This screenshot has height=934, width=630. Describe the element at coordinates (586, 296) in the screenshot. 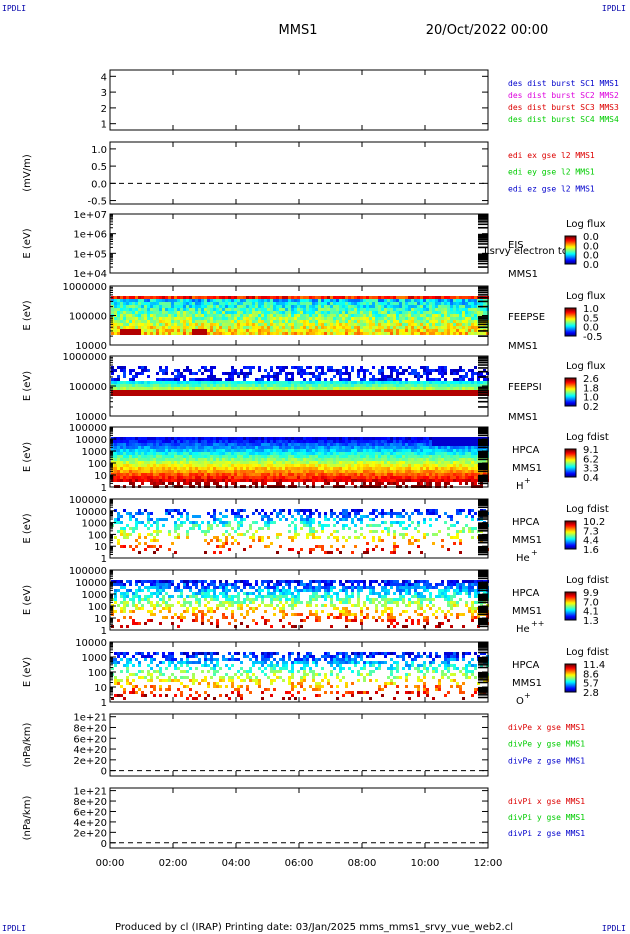

I see `colorbar-title: Log flux` at that location.